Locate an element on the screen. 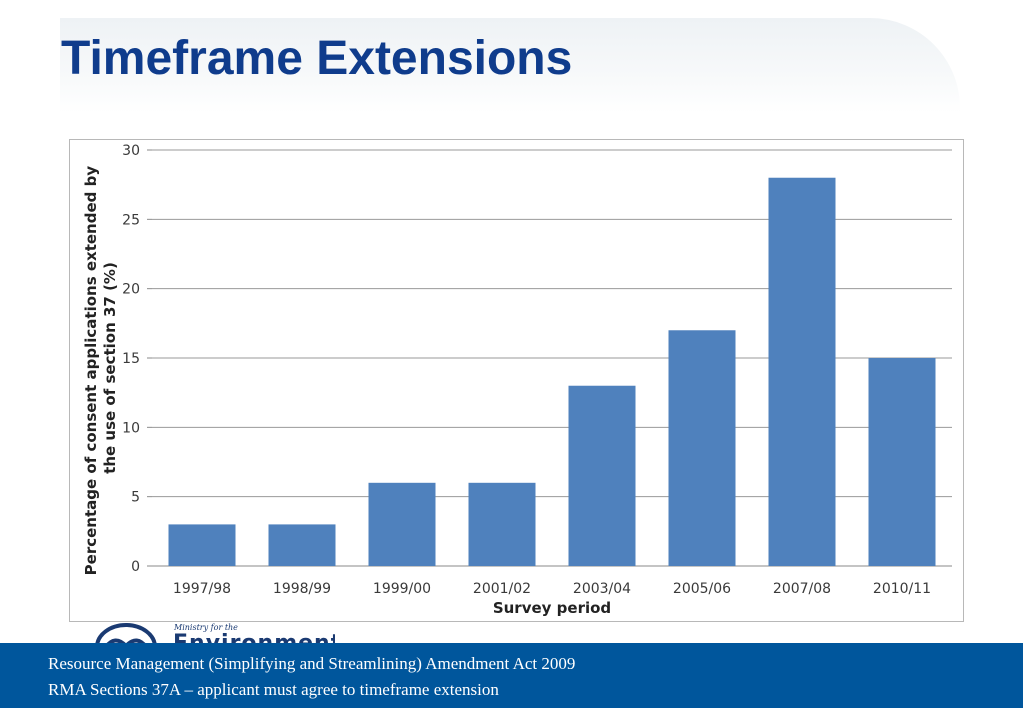 The image size is (1023, 708). x-tick-label: 1997/98 is located at coordinates (202, 589).